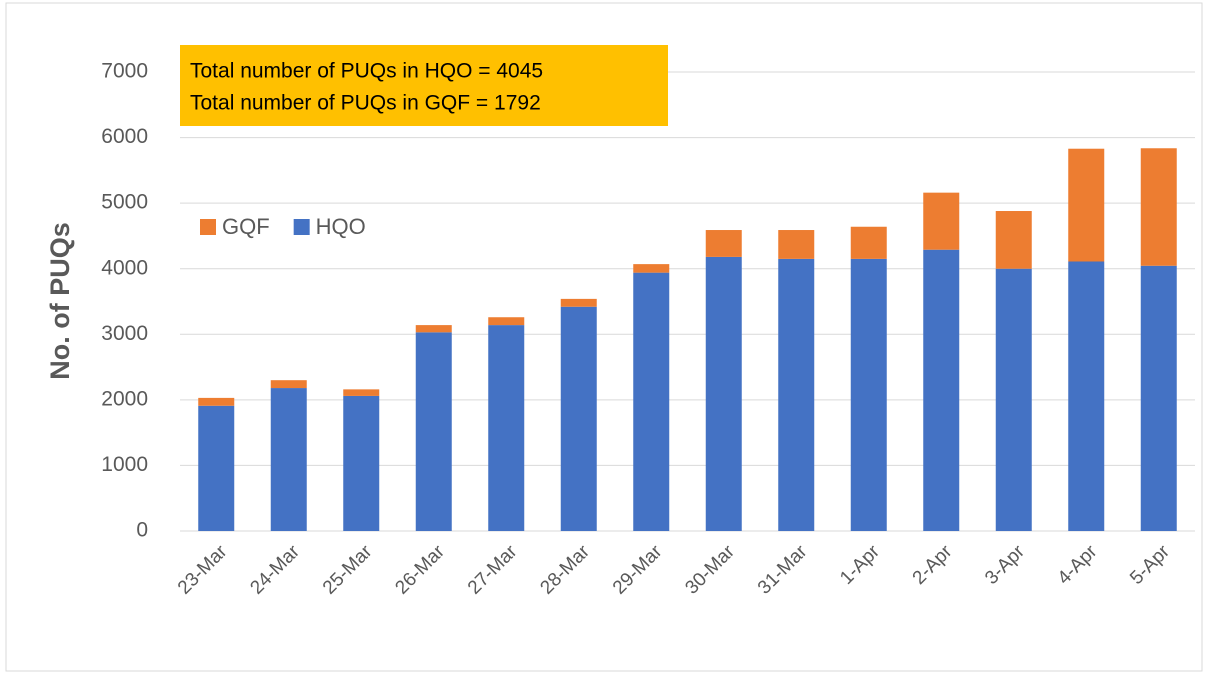 The image size is (1205, 674). Describe the element at coordinates (124, 202) in the screenshot. I see `y-tick-label: 5000` at that location.